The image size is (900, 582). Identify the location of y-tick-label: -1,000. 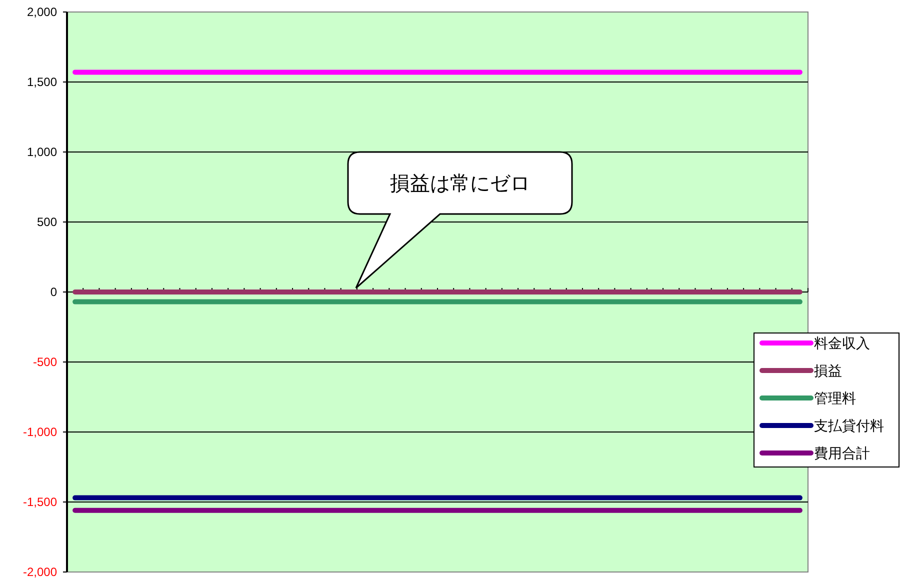
(40, 432).